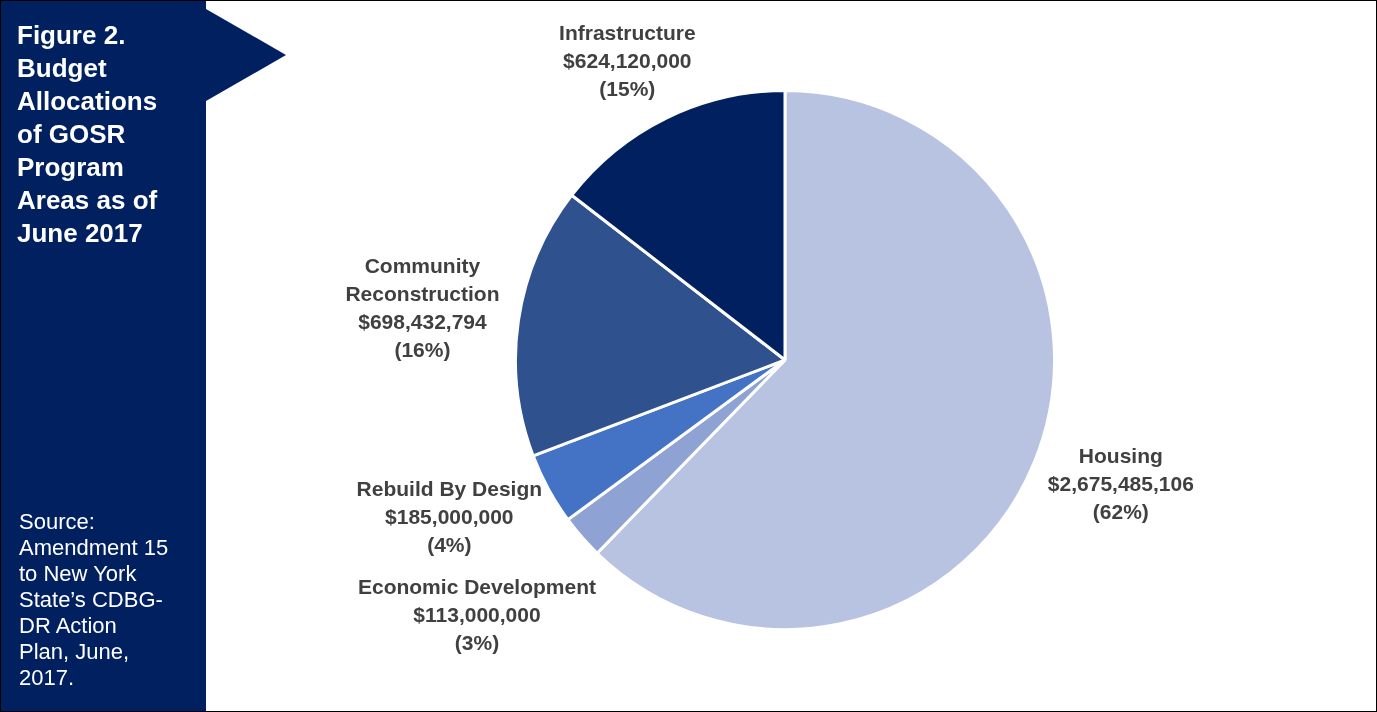  What do you see at coordinates (449, 531) in the screenshot?
I see `data-label: $185,000,000 (4%)` at bounding box center [449, 531].